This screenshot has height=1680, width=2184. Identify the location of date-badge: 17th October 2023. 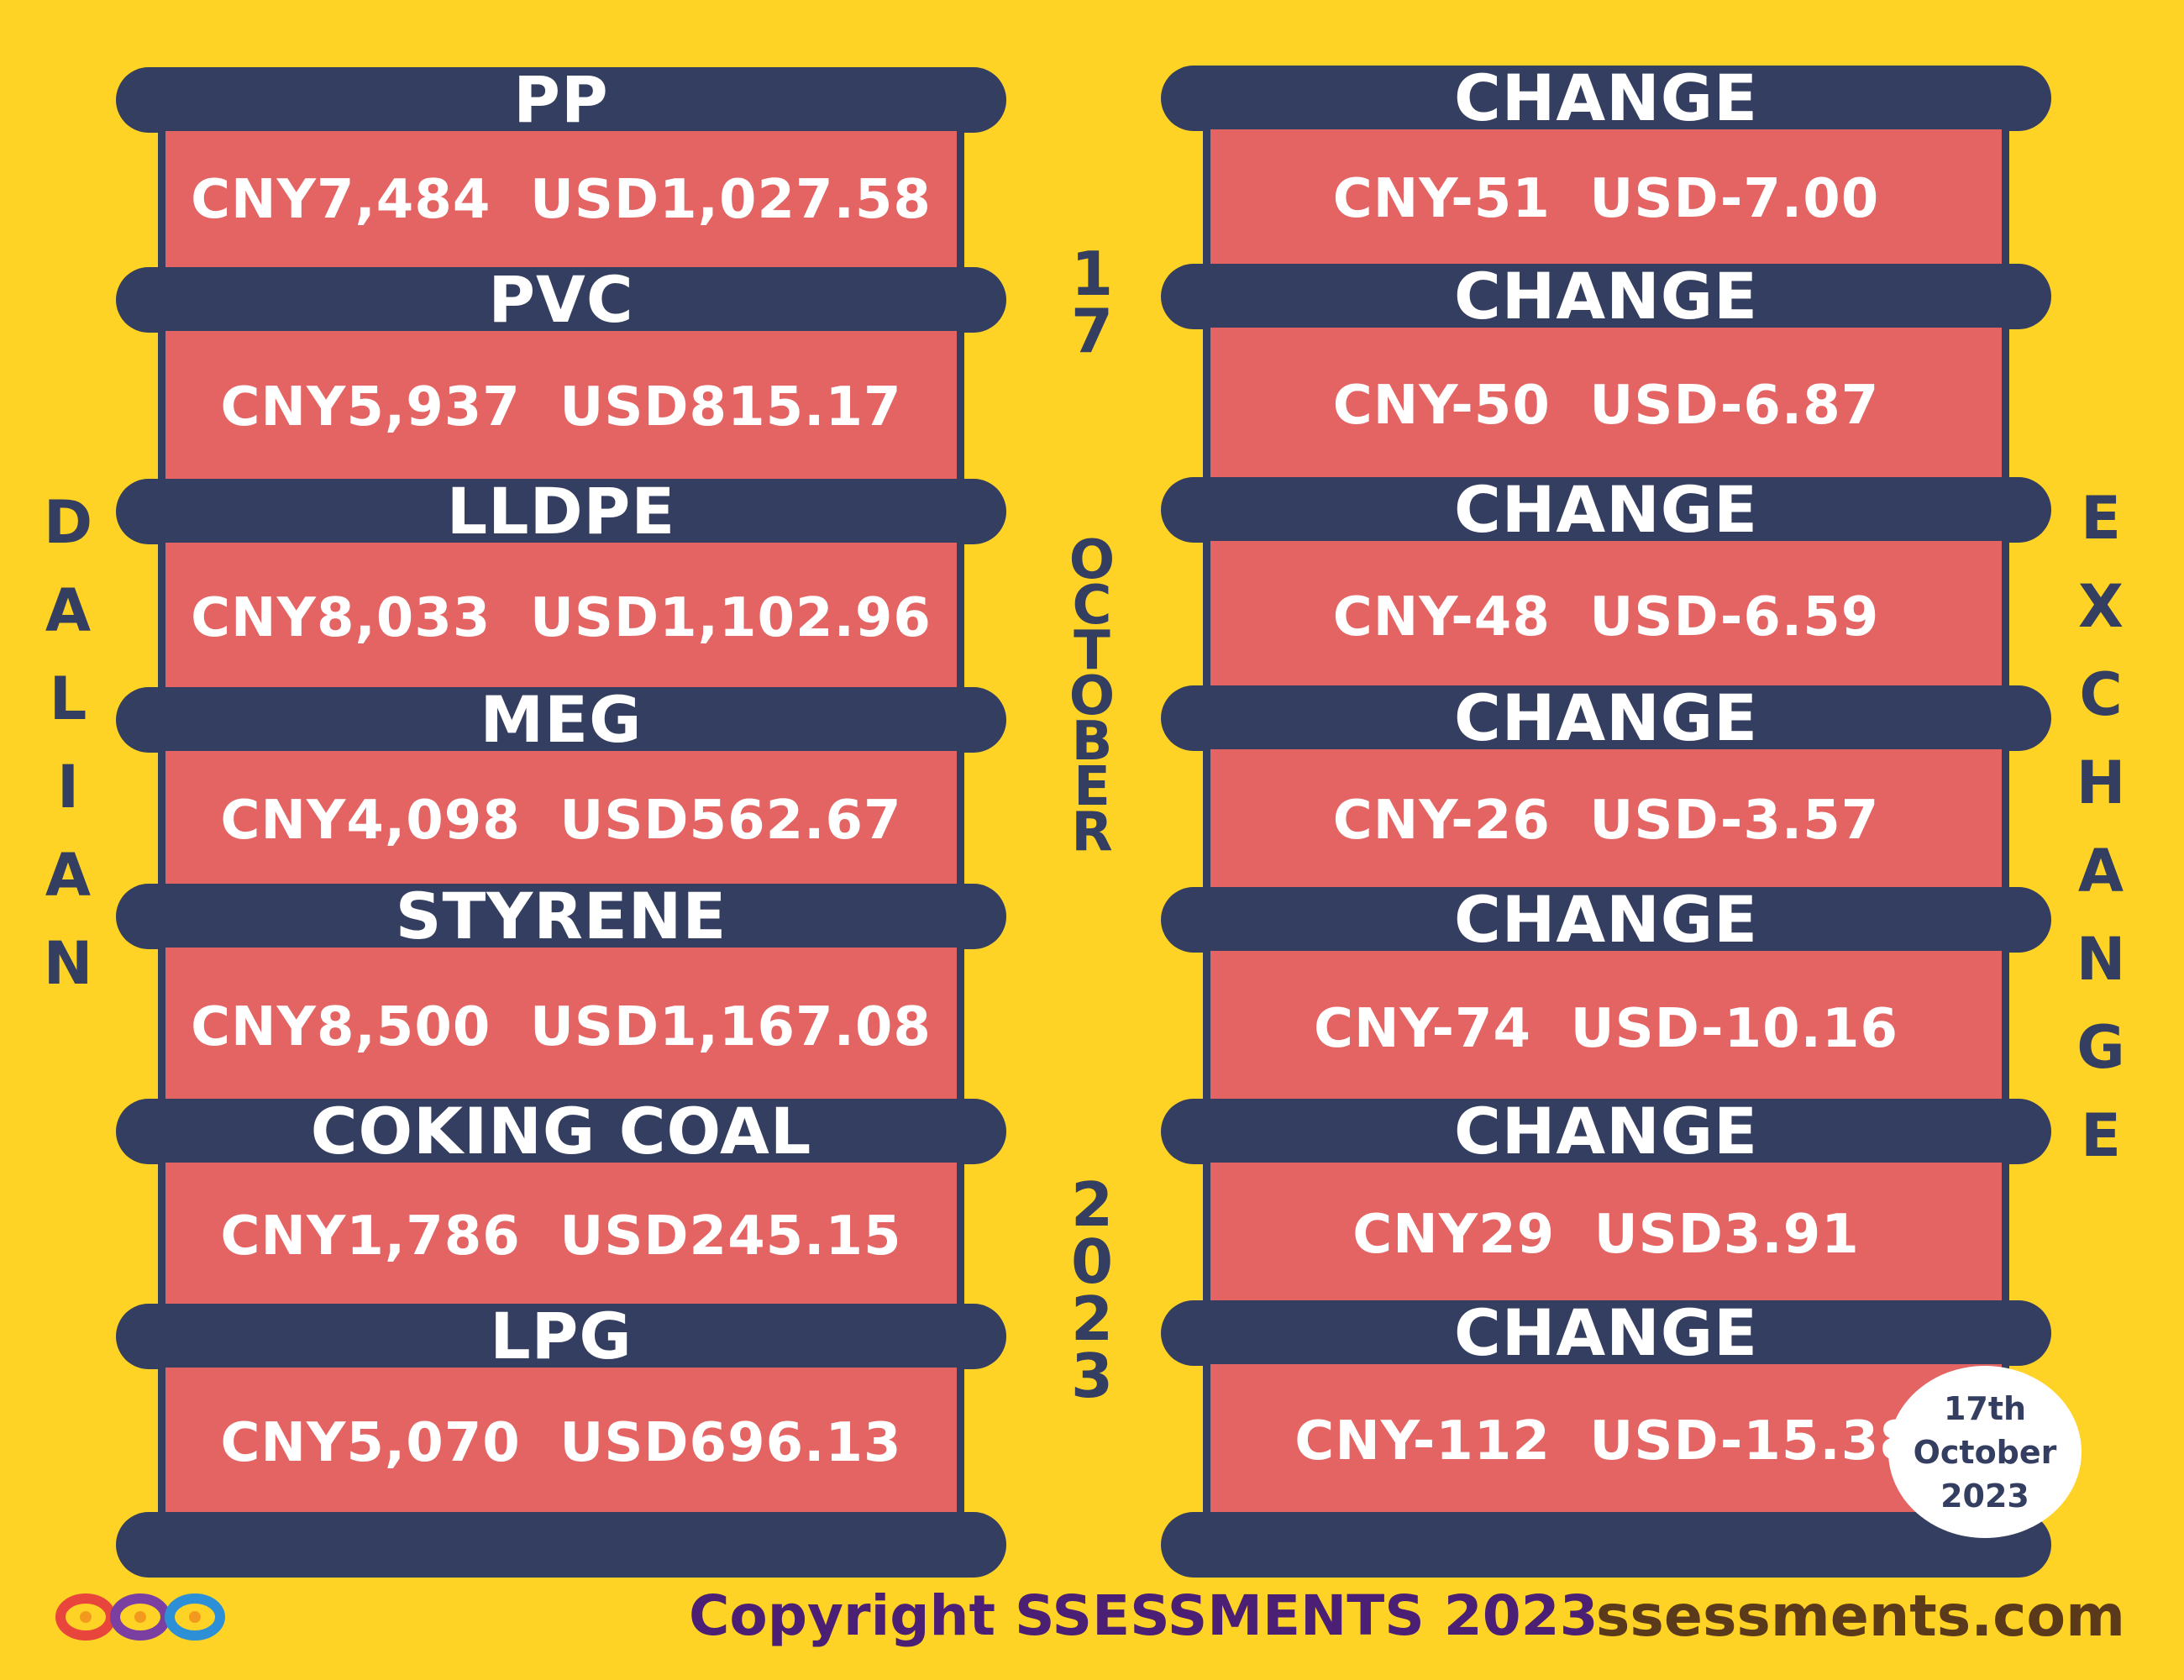
(1985, 1452).